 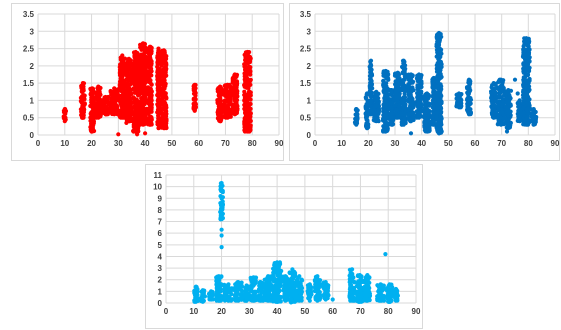 I want to click on x-tick-label: 80, so click(x=388, y=311).